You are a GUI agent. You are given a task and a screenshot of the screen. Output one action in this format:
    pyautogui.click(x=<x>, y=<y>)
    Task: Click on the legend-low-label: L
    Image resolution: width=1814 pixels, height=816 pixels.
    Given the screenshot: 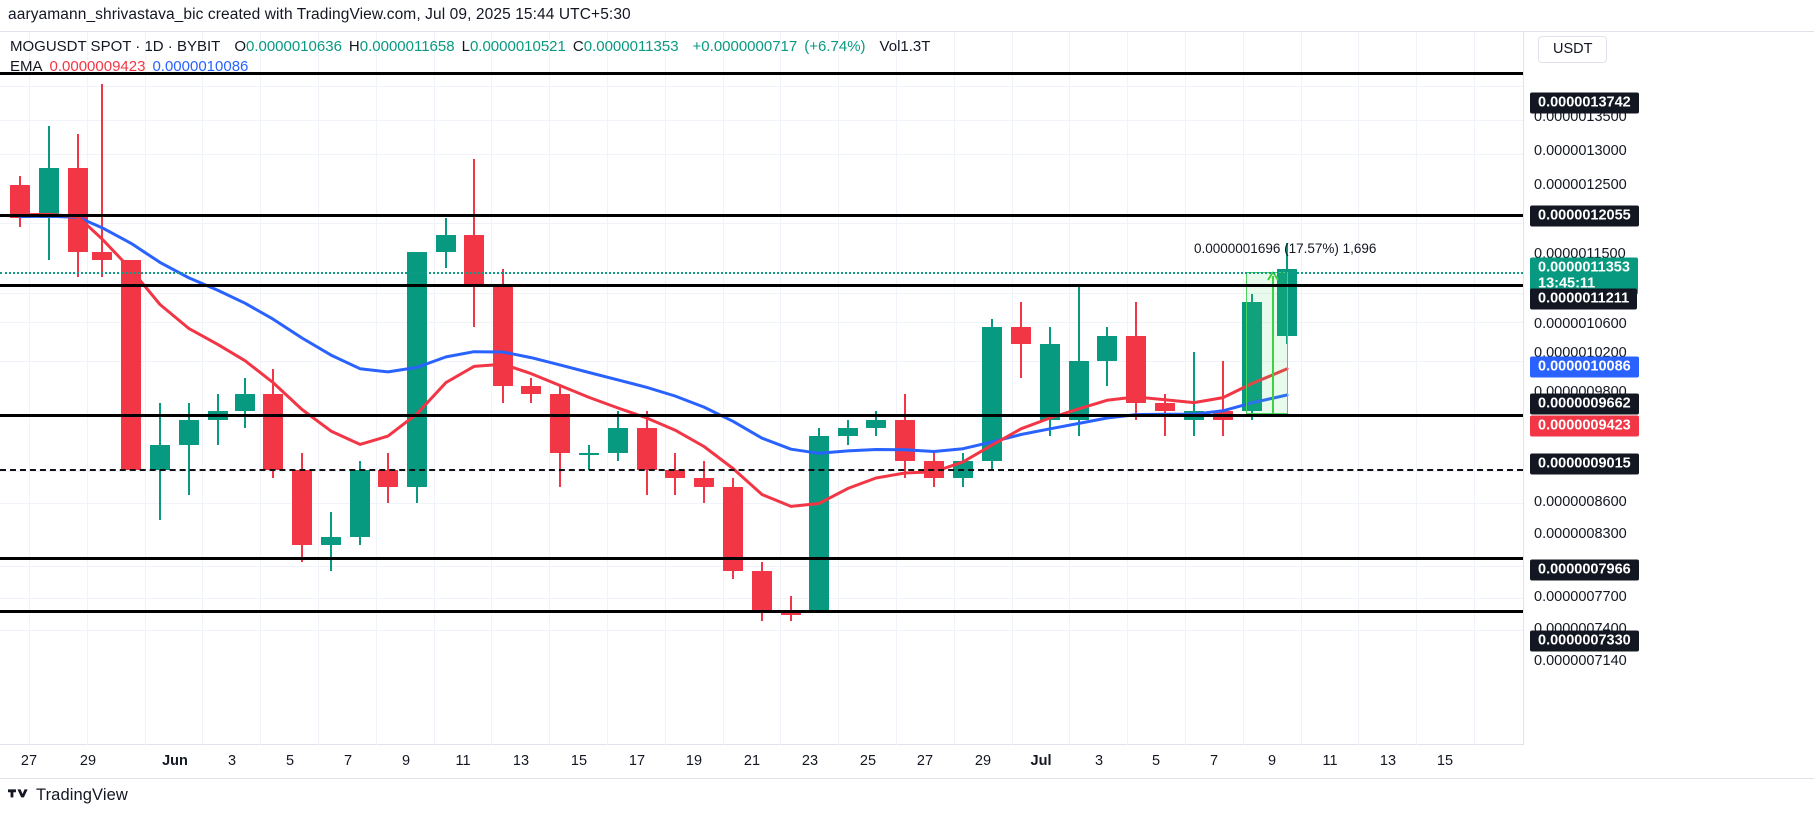 What is the action you would take?
    pyautogui.click(x=465, y=46)
    